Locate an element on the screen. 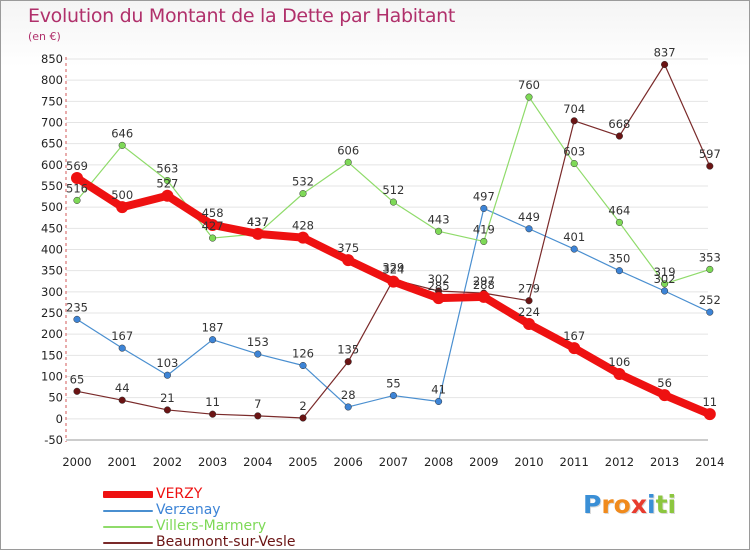  logo-letter: P is located at coordinates (592, 504).